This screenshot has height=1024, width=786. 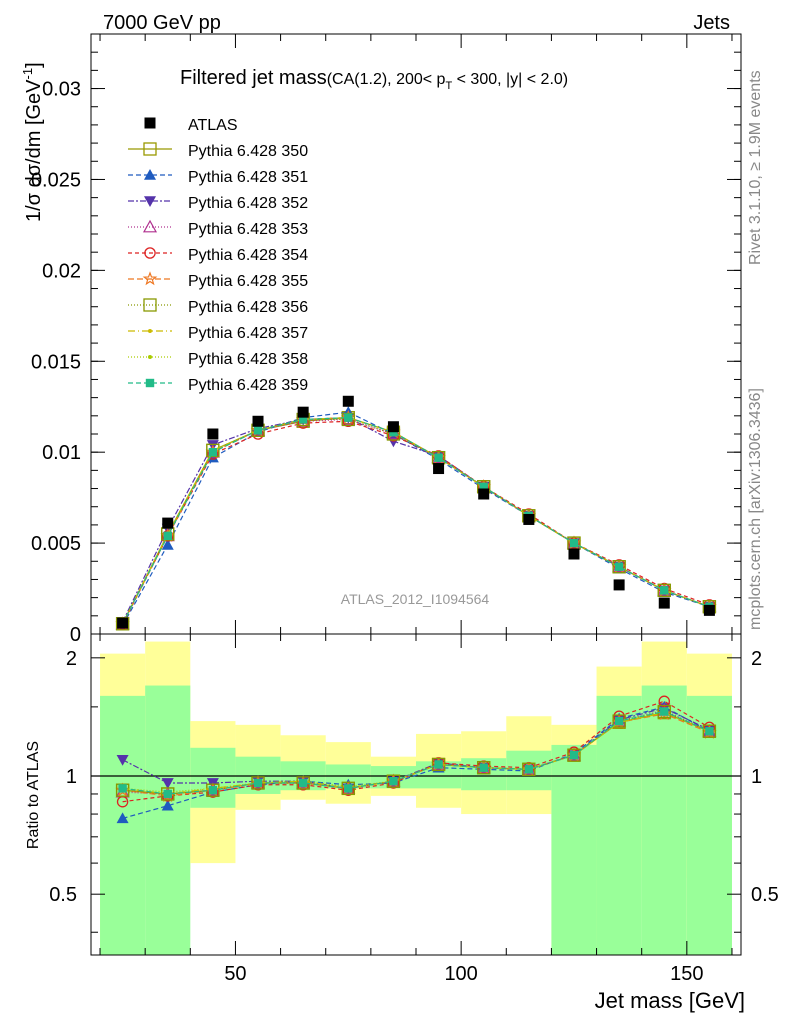 What do you see at coordinates (33, 795) in the screenshot?
I see `ratio-ylabel: Ratio to ATLAS` at bounding box center [33, 795].